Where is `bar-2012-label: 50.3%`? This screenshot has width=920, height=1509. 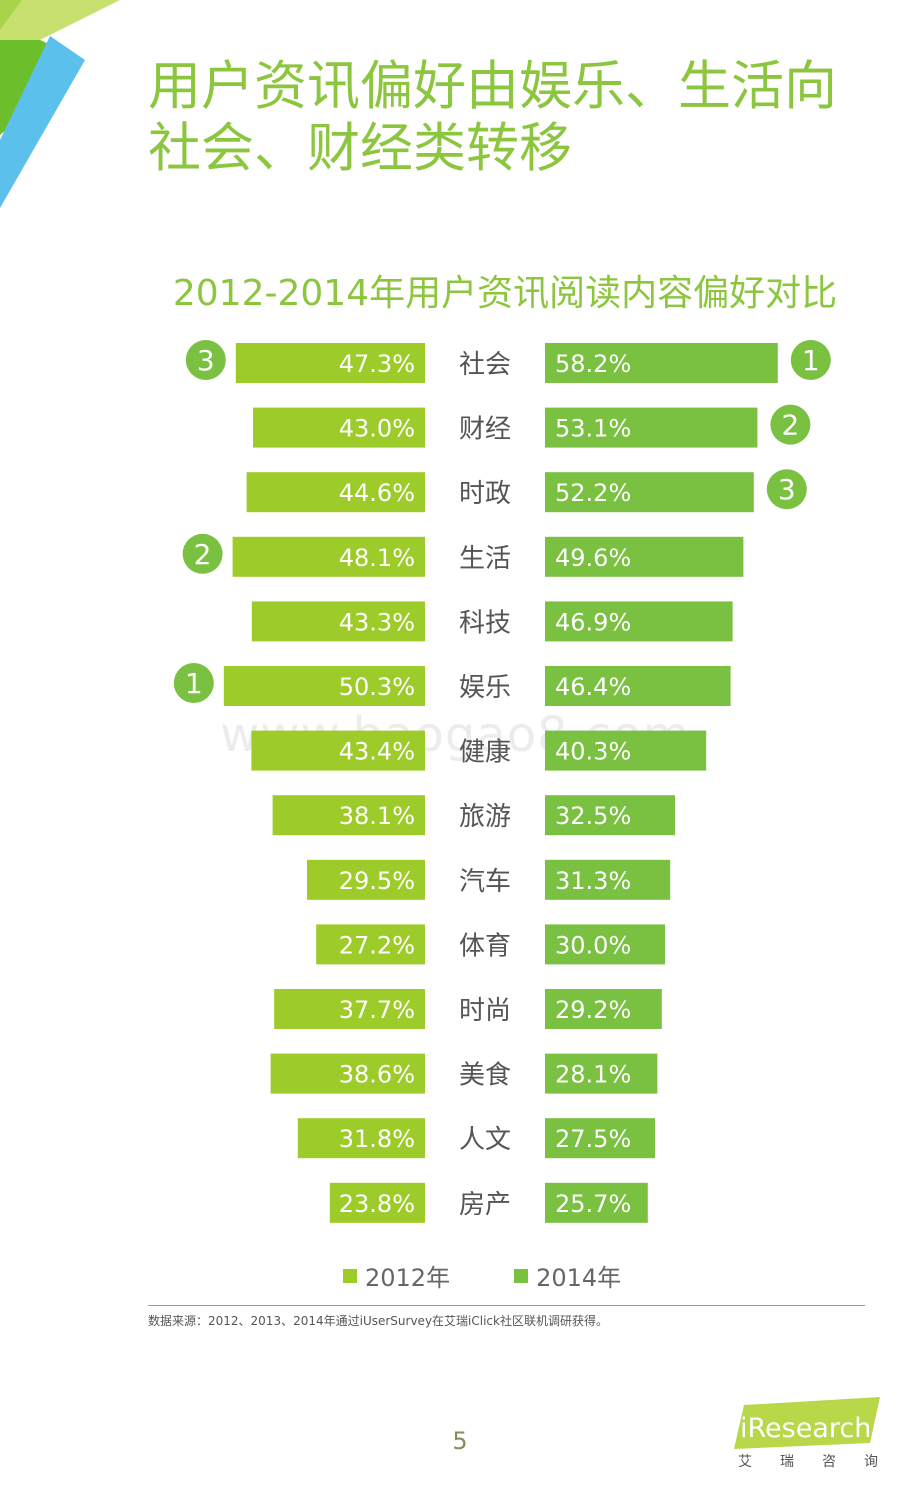
bar-2012-label: 50.3% is located at coordinates (377, 687).